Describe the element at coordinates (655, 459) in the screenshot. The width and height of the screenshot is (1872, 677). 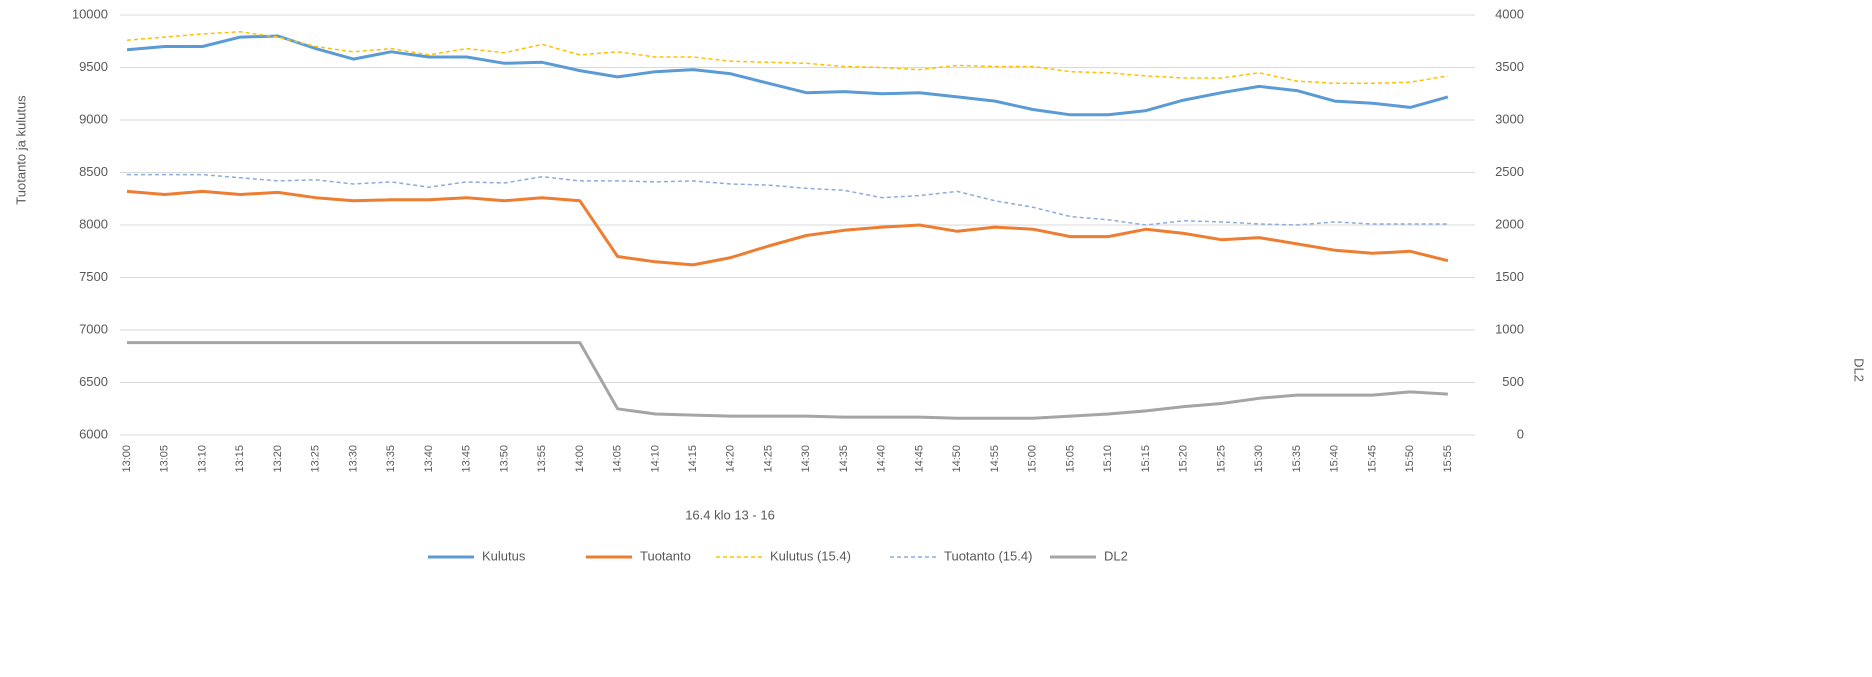
I see `x-tick-label: 14:10` at that location.